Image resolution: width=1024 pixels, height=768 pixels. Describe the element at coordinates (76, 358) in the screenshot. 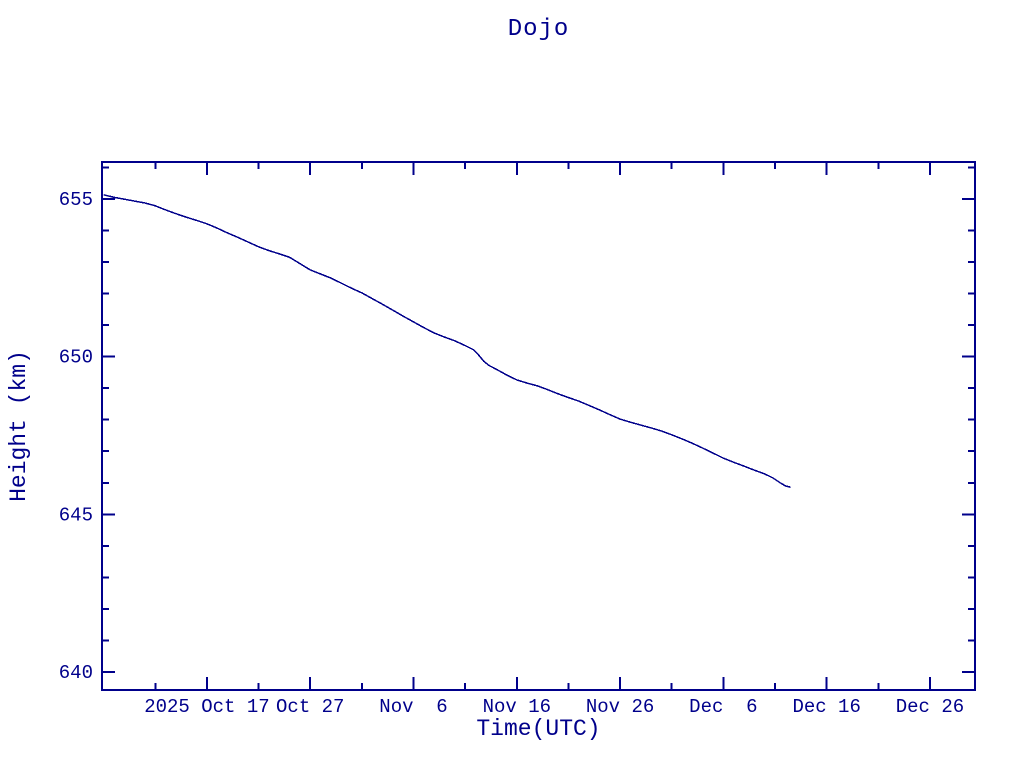

I see `y-tick-label: 650` at that location.